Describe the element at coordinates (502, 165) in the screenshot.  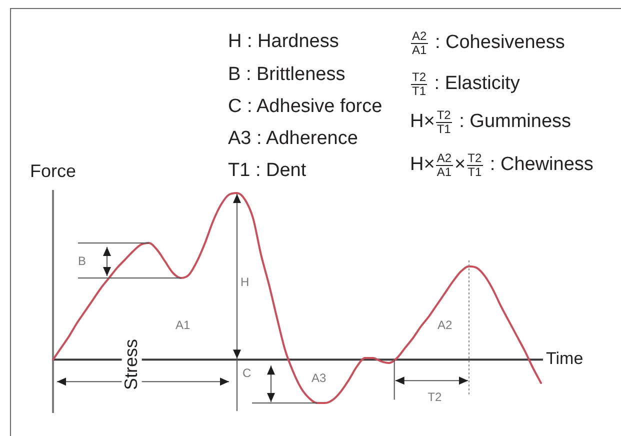
I see `text: H×$^{A2}$$_{A1}$×$^{T2}$$_{T1}$ : Chewiness` at that location.